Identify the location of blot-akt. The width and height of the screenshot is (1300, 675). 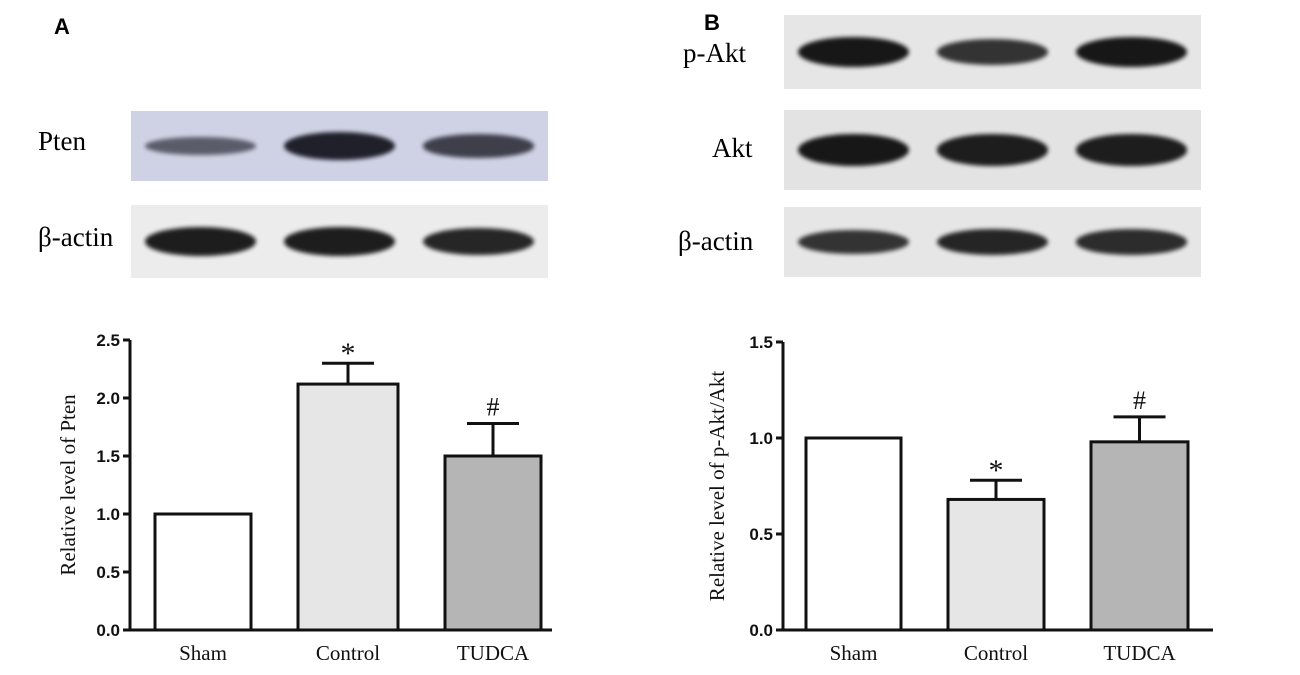
(992, 150).